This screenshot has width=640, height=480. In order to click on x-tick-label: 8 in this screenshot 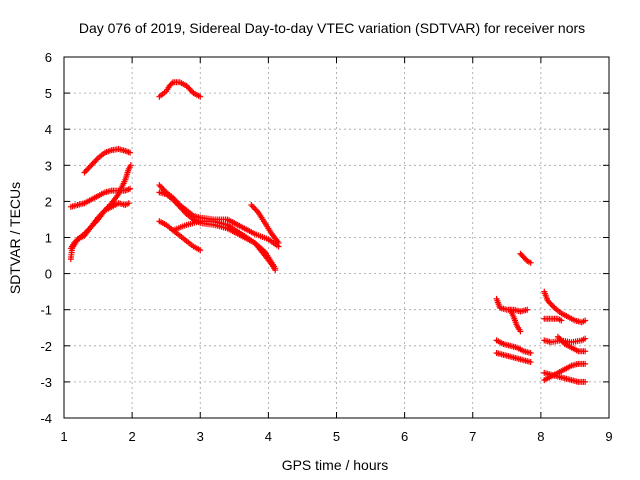, I will do `click(540, 436)`.